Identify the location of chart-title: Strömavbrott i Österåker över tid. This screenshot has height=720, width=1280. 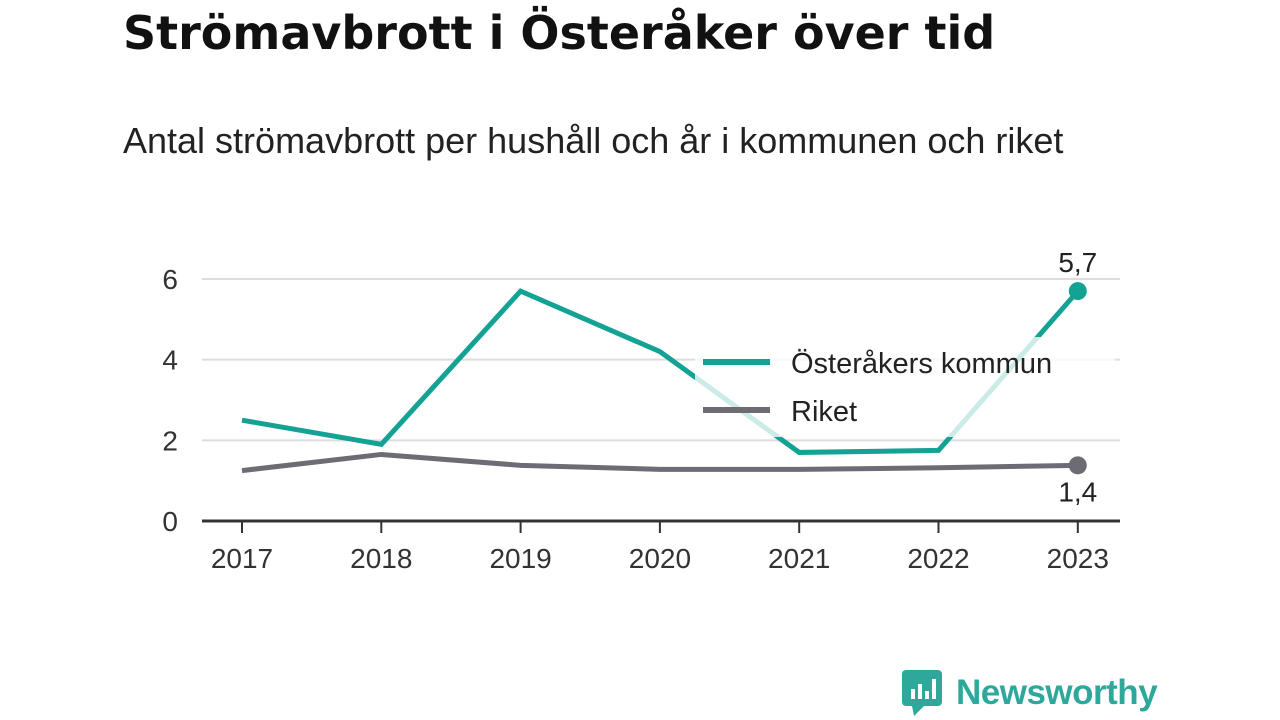
(559, 33).